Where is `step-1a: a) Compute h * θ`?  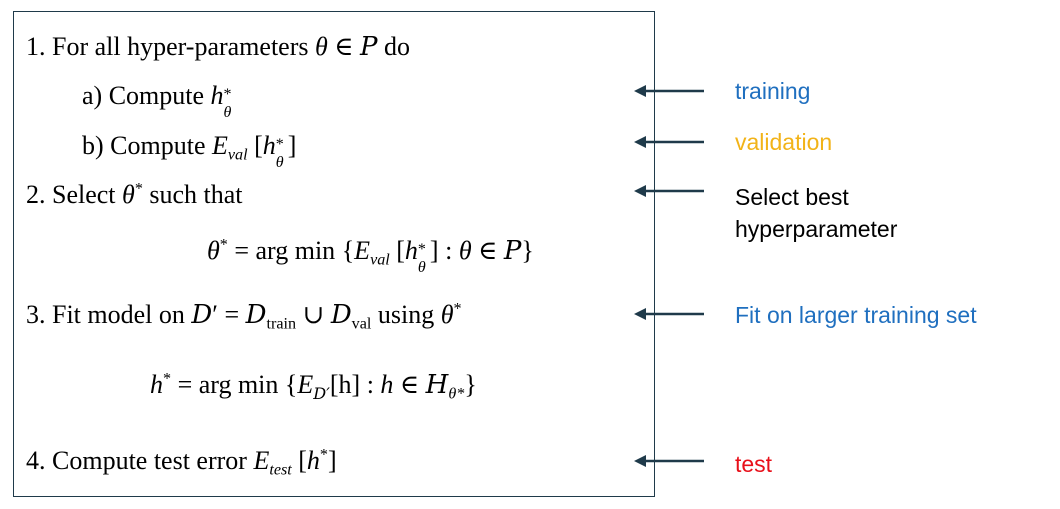
step-1a: a) Compute h * θ is located at coordinates (159, 96).